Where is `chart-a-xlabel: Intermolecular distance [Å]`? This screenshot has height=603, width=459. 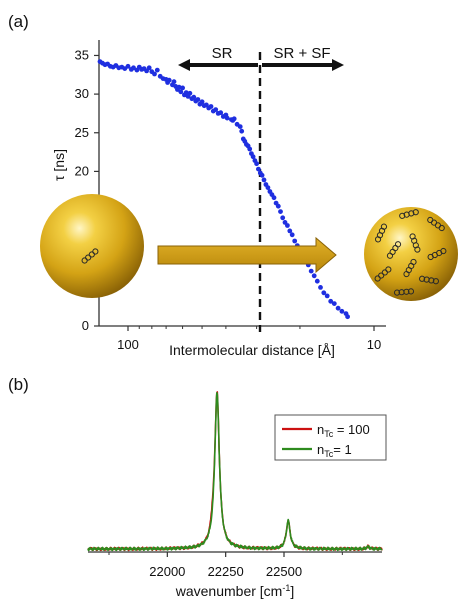 chart-a-xlabel: Intermolecular distance [Å] is located at coordinates (252, 350).